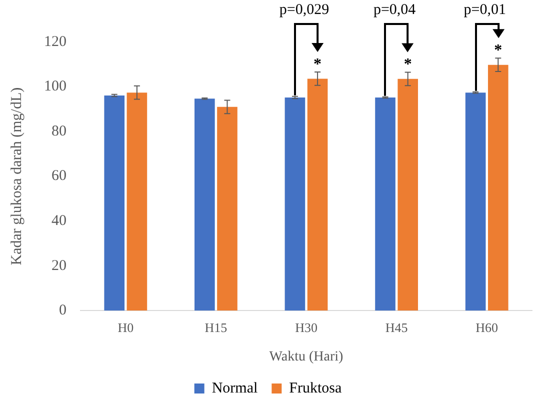 The width and height of the screenshot is (546, 406). I want to click on y-tick-label: 100, so click(55, 86).